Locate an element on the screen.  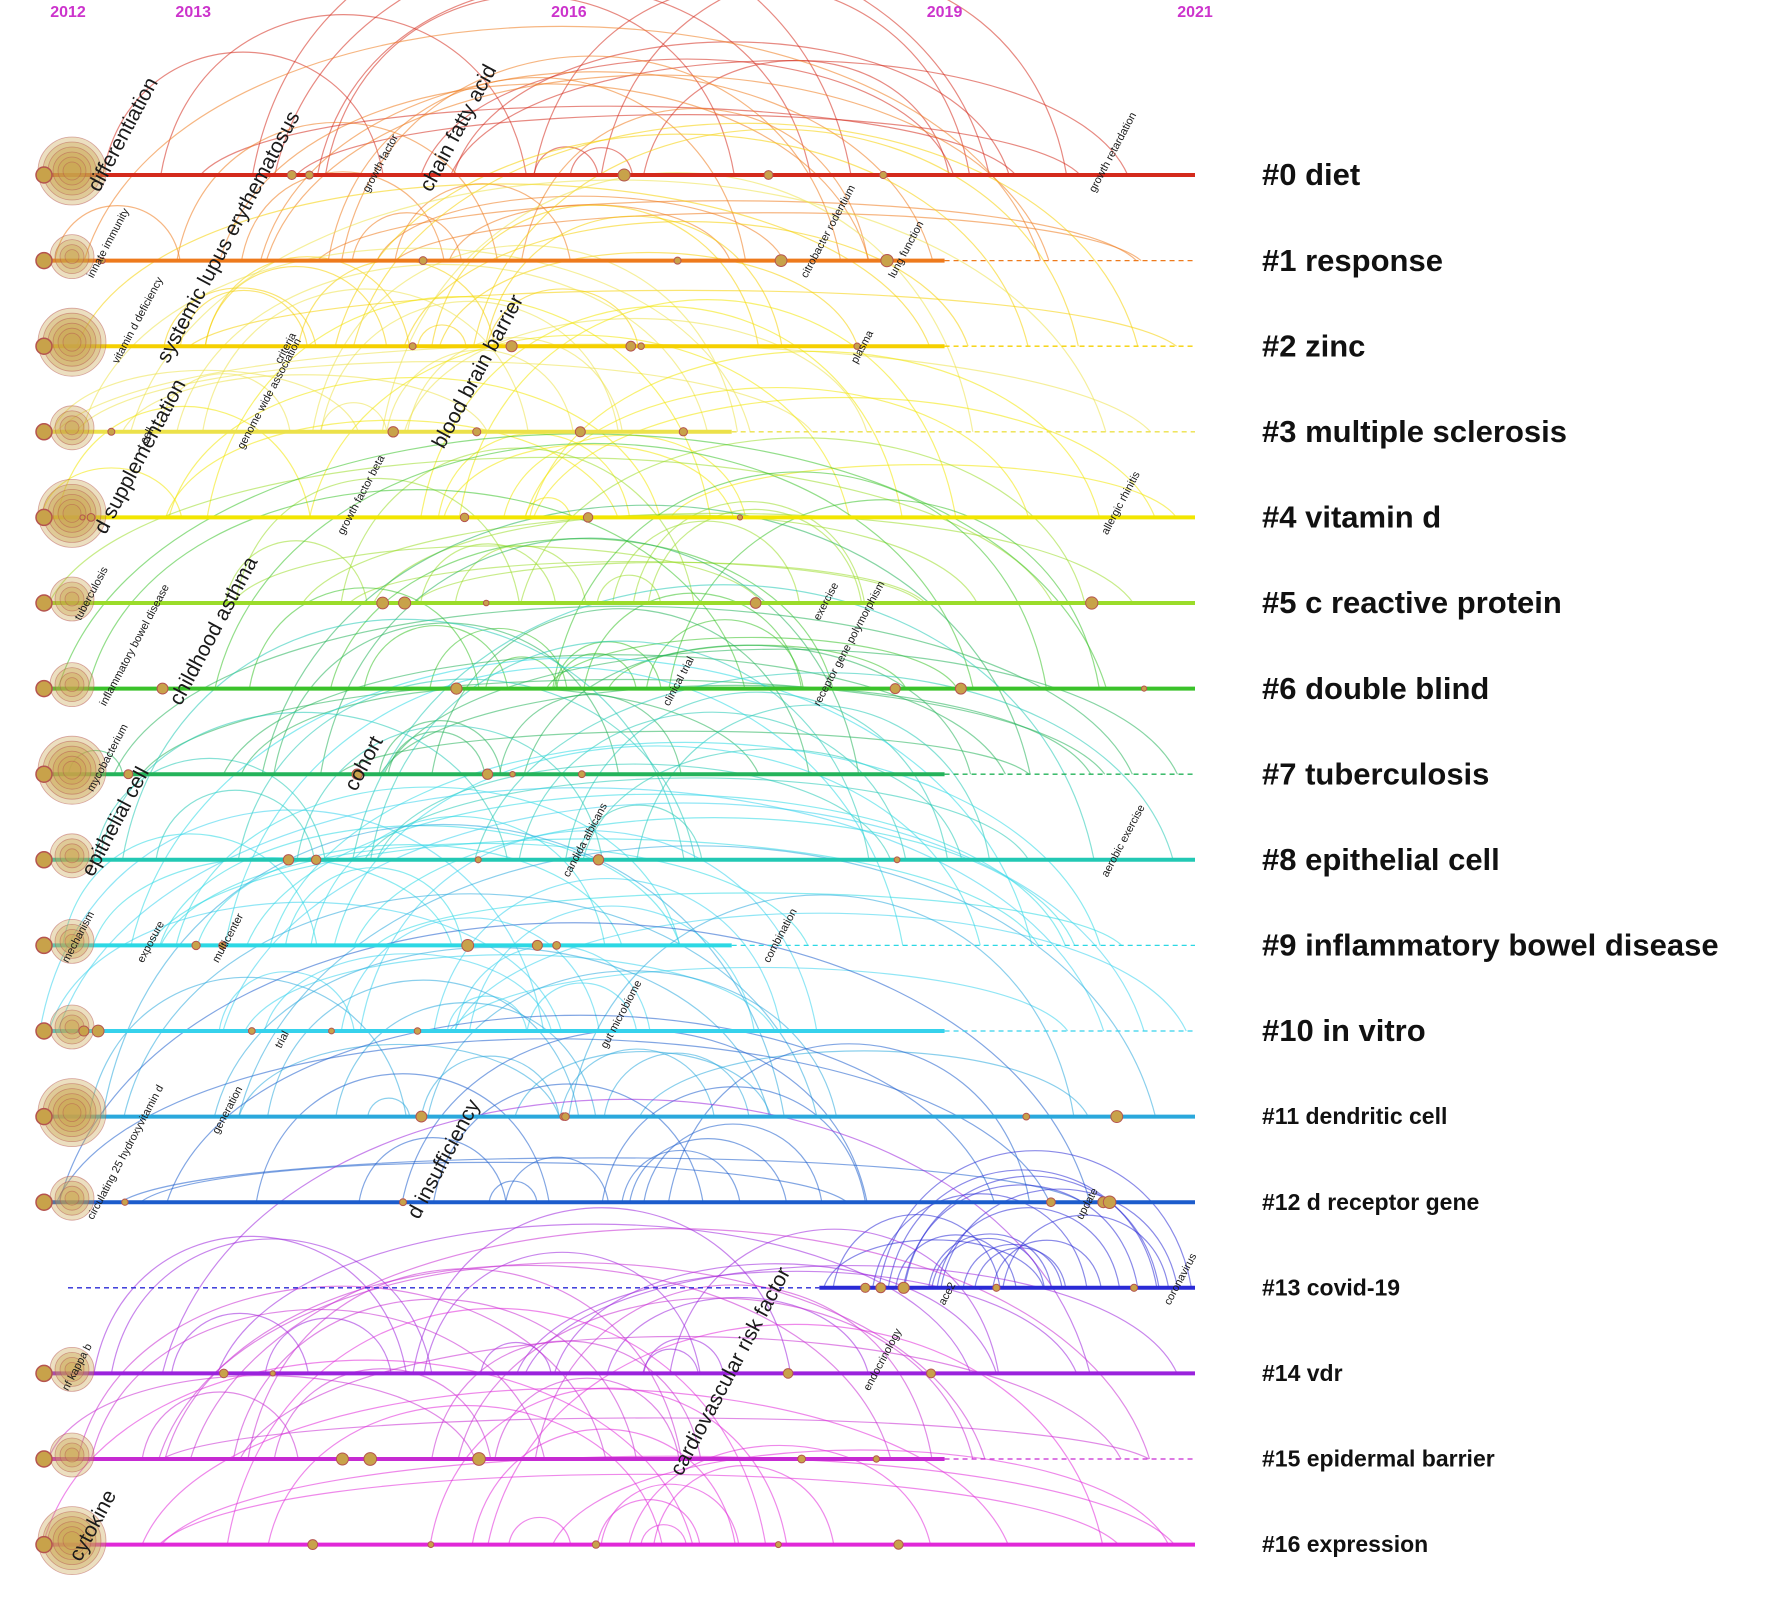
keyword-label: differentiation is located at coordinates (122, 135).